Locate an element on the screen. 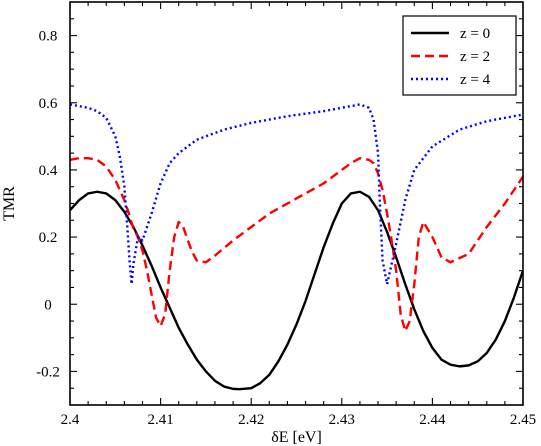 The image size is (541, 446). x-tick-label: 2.45 is located at coordinates (523, 420).